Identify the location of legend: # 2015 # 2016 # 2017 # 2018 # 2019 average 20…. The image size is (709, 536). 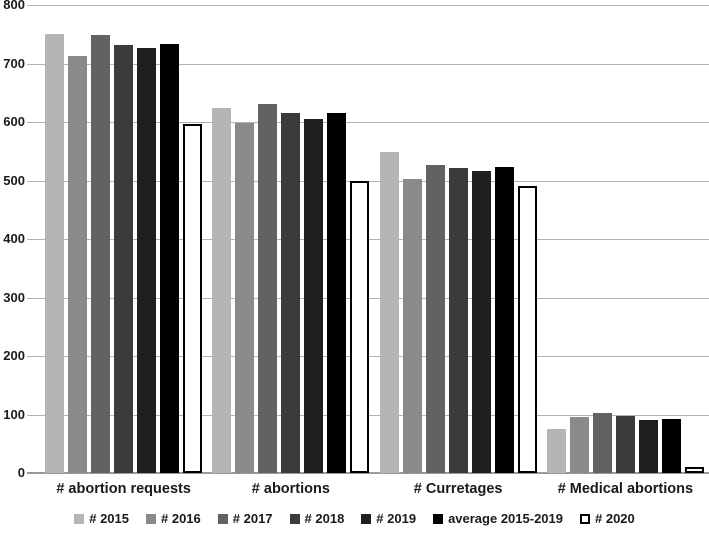
(354, 518).